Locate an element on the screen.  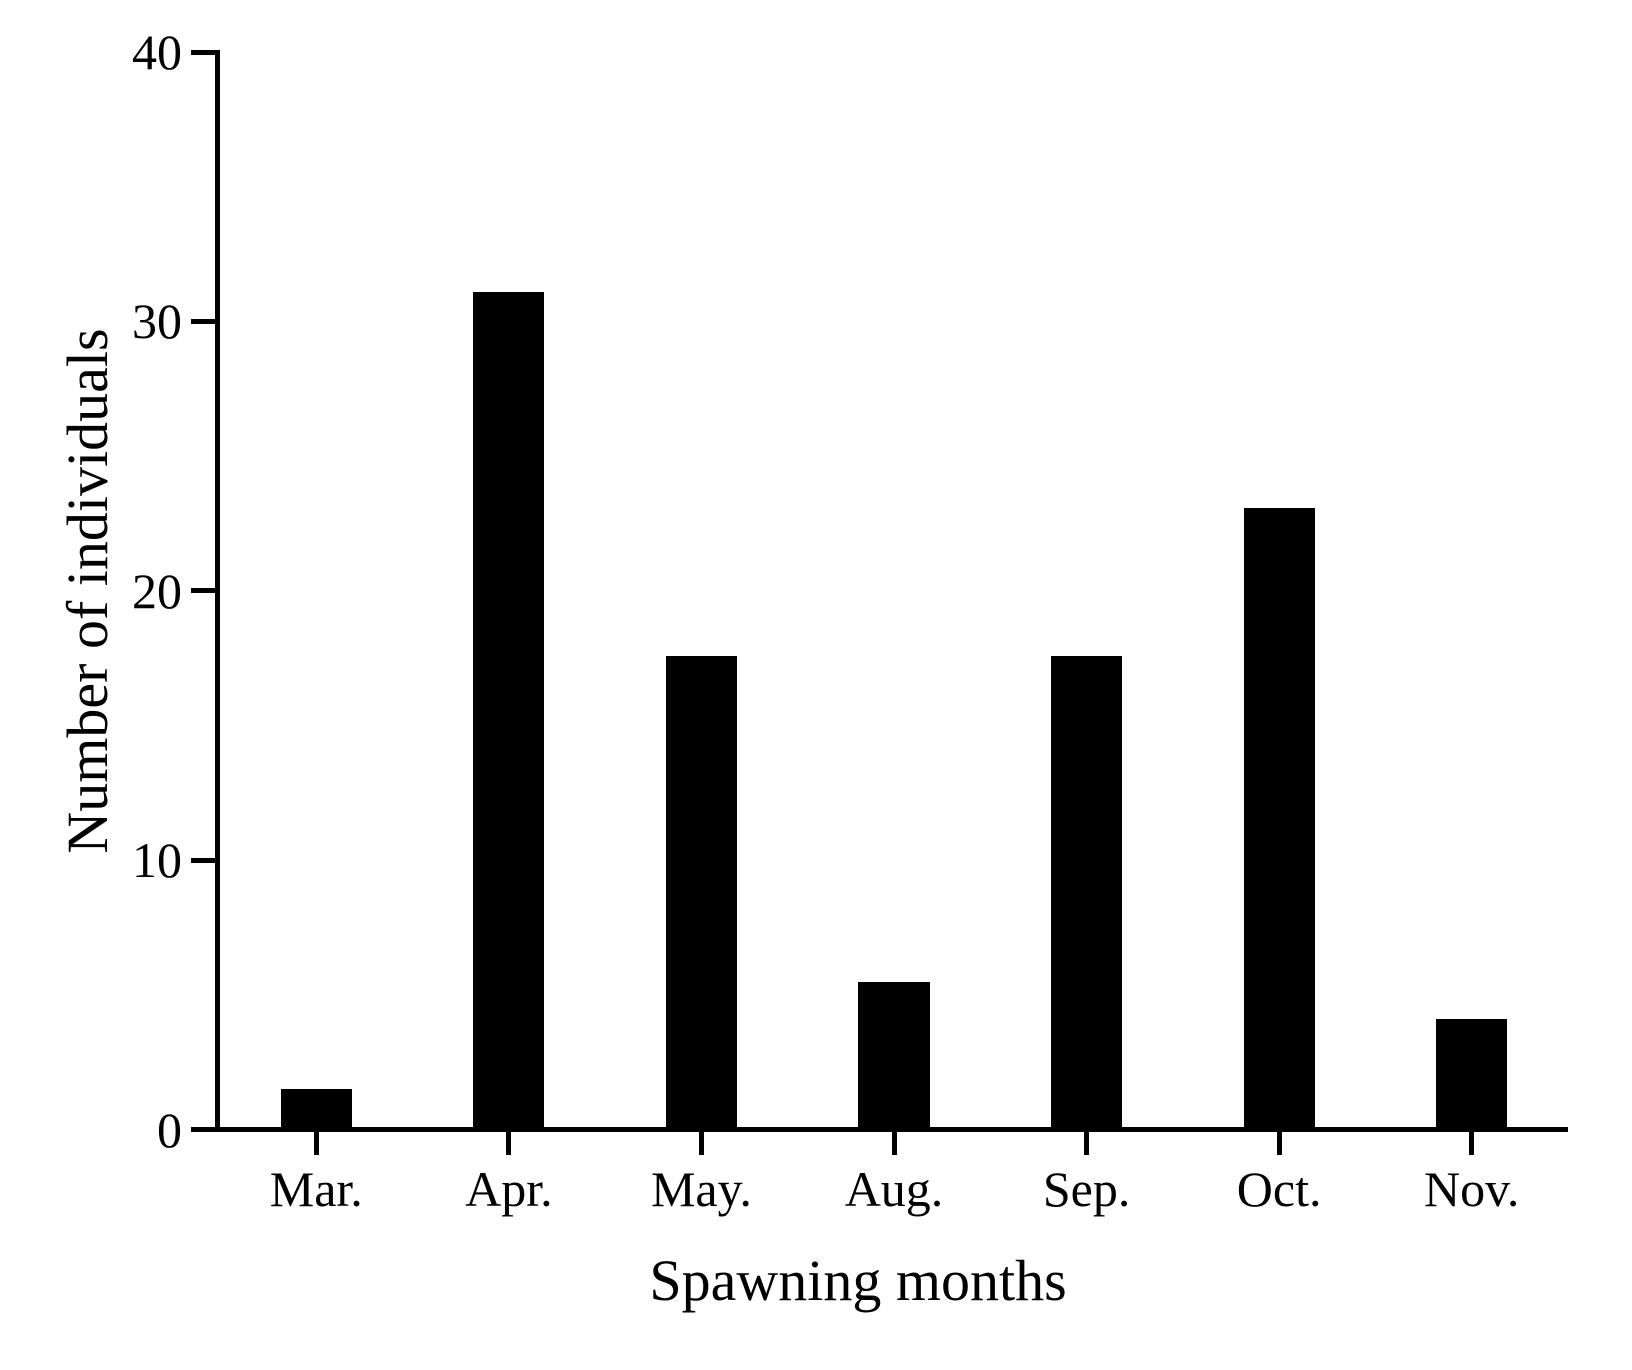
y-tick-label: 10 is located at coordinates (157, 860).